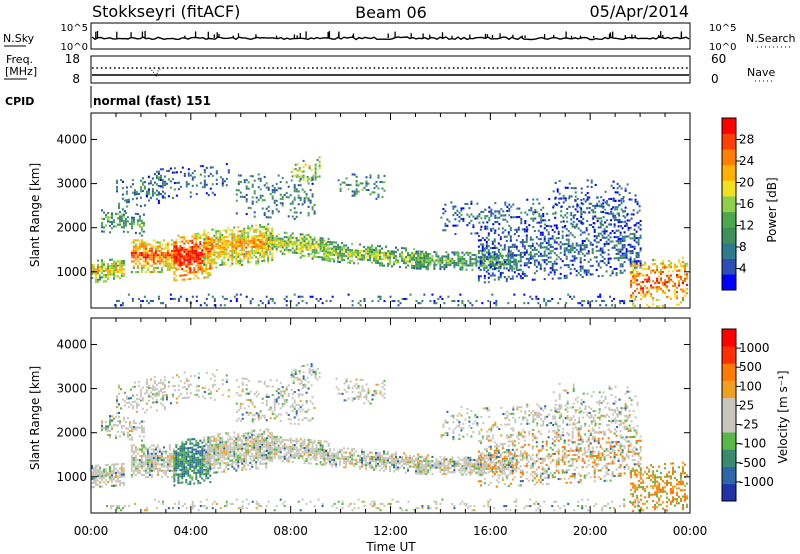 Image resolution: width=800 pixels, height=554 pixels. Describe the element at coordinates (74, 47) in the screenshot. I see `nsky-tick-bottom: 10^0` at that location.